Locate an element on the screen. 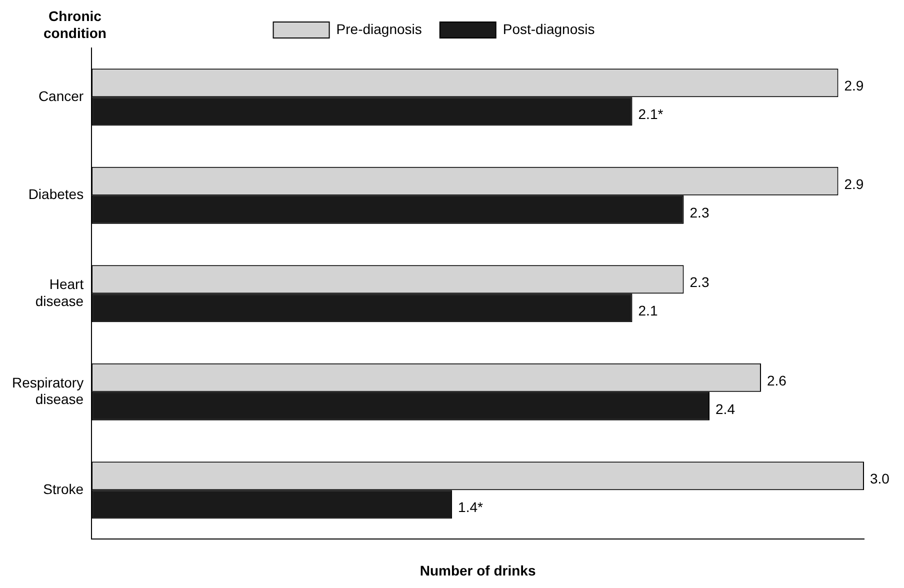 The image size is (904, 588). data-label: 3.0 is located at coordinates (880, 478).